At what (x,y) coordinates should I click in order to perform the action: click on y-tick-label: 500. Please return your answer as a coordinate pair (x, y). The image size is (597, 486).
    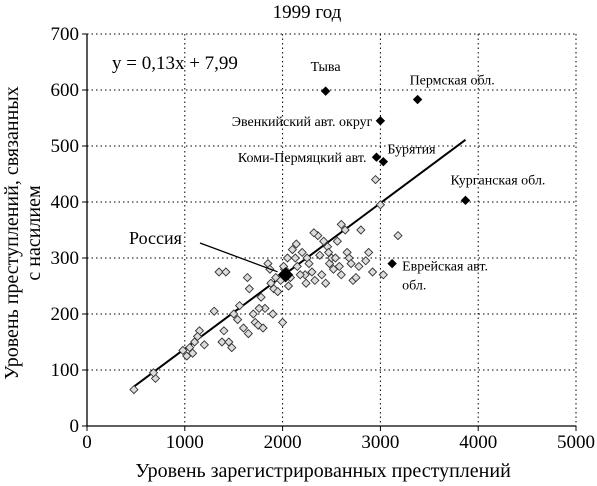
    Looking at the image, I should click on (65, 146).